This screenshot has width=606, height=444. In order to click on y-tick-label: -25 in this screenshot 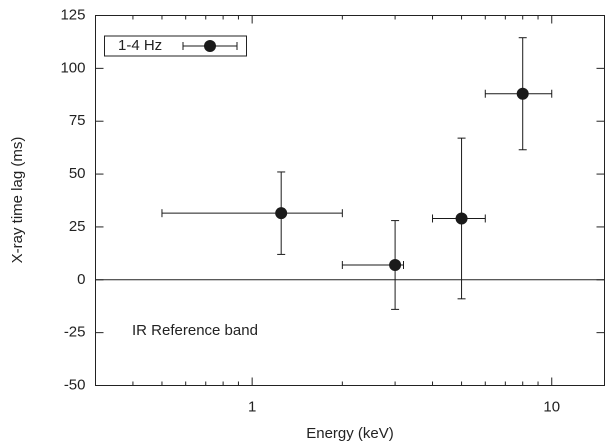, I will do `click(75, 332)`.